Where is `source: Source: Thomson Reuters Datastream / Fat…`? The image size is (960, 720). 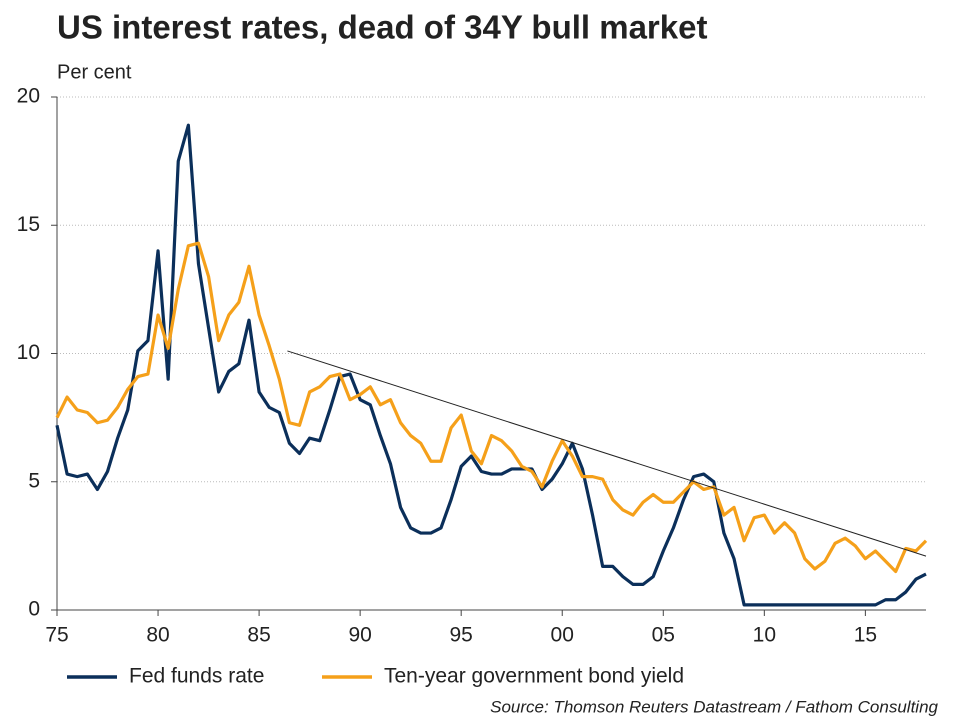
source: Source: Thomson Reuters Datastream / Fat… is located at coordinates (714, 706).